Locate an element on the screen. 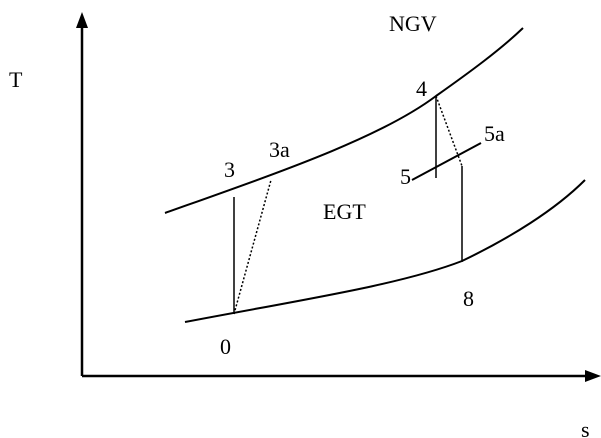 Image resolution: width=601 pixels, height=438 pixels. point-label-3: 3 is located at coordinates (229, 169).